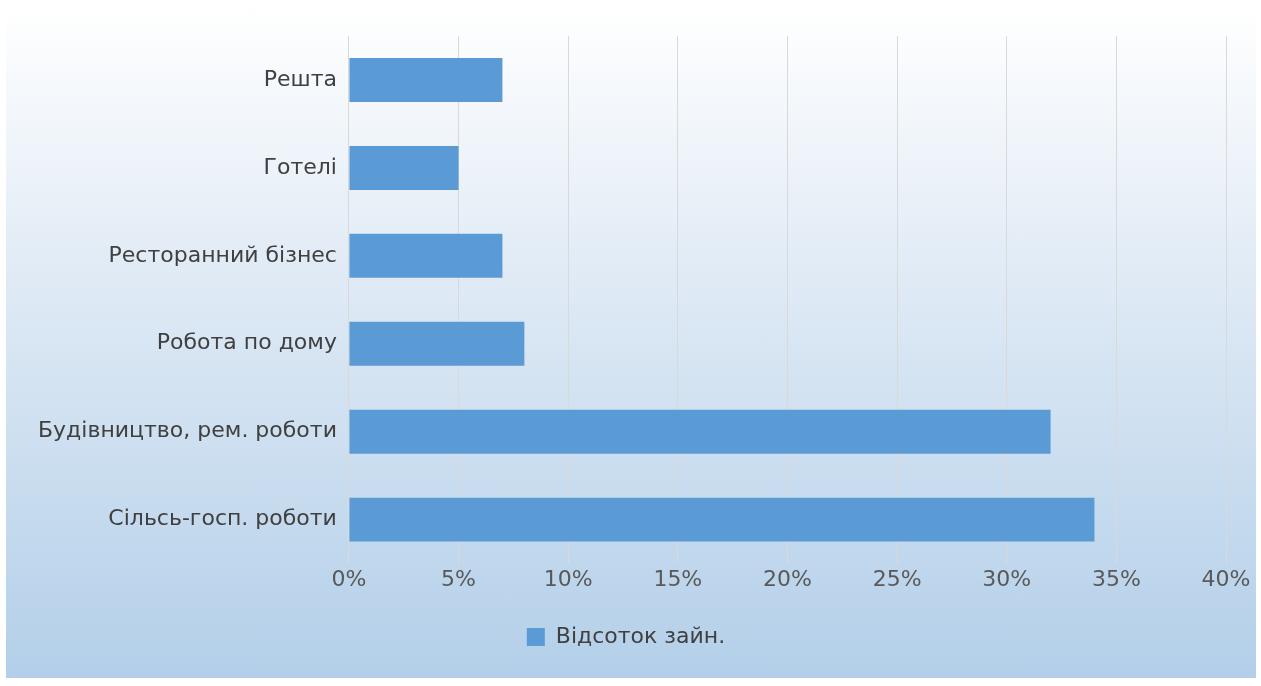 The width and height of the screenshot is (1261, 686). Describe the element at coordinates (1226, 578) in the screenshot. I see `x-tick-label: 40%` at that location.